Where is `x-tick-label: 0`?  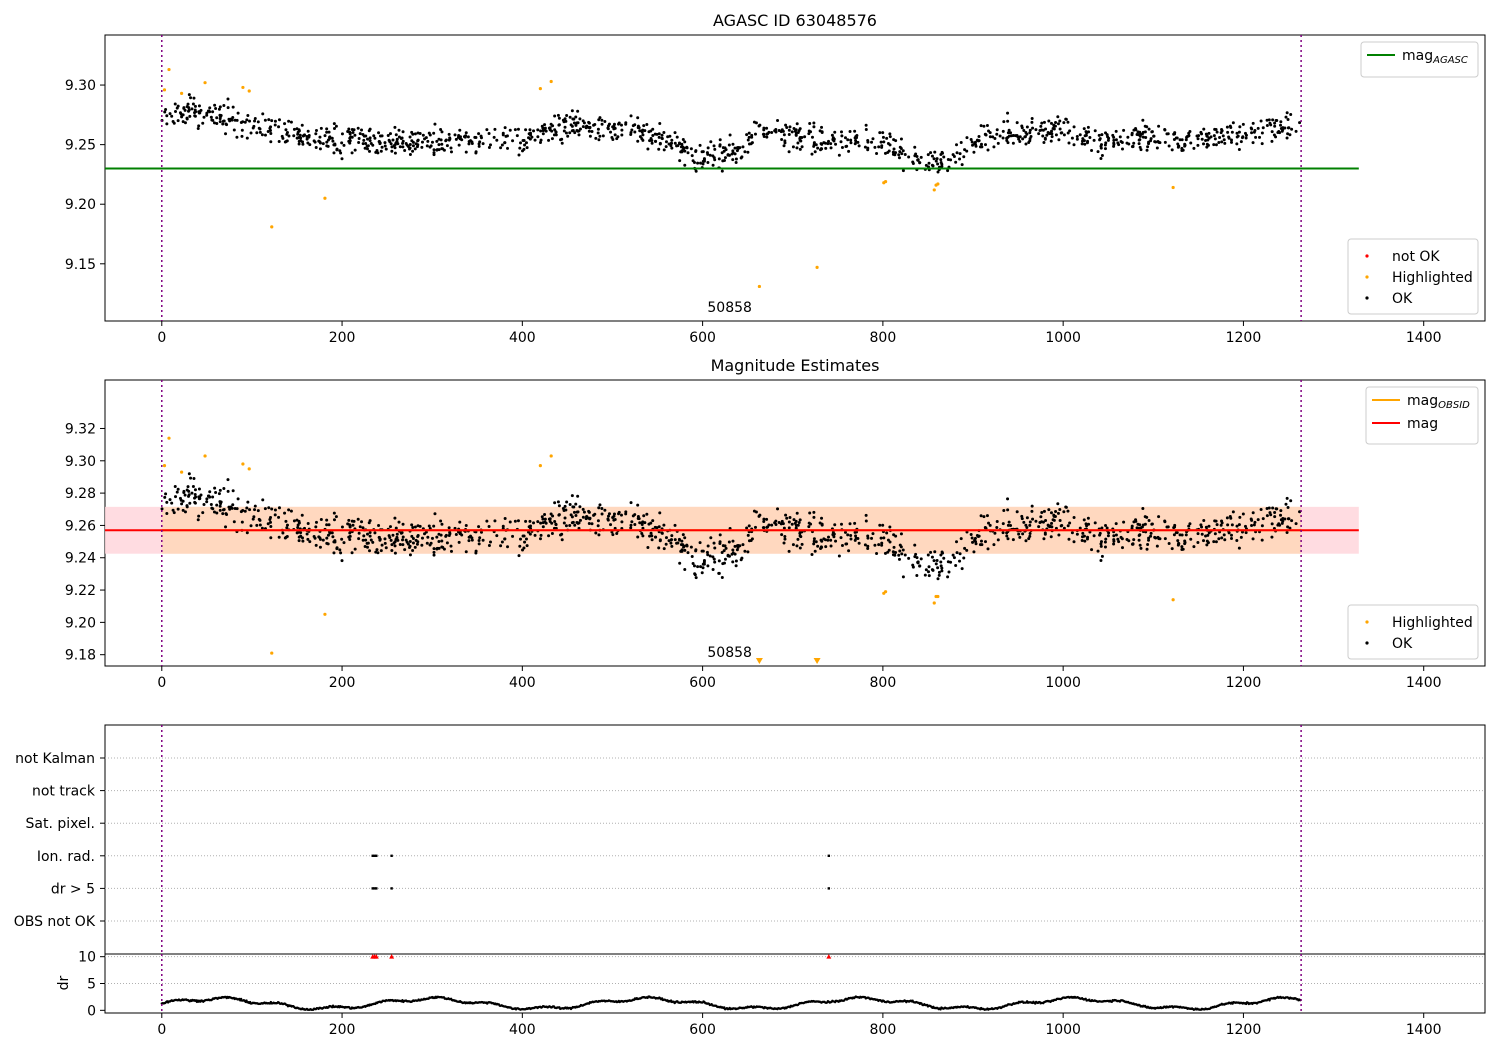
x-tick-label: 0 is located at coordinates (161, 683).